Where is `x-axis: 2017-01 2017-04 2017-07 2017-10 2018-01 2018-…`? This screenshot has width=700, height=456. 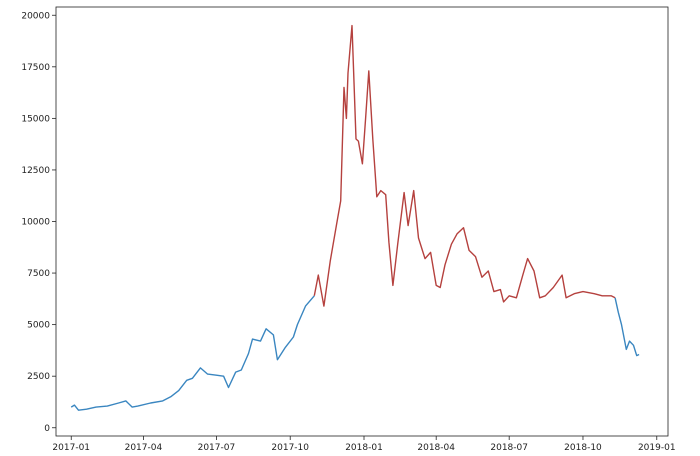
x-axis: 2017-01 2017-04 2017-07 2017-10 2018-01 2018-… is located at coordinates (364, 444).